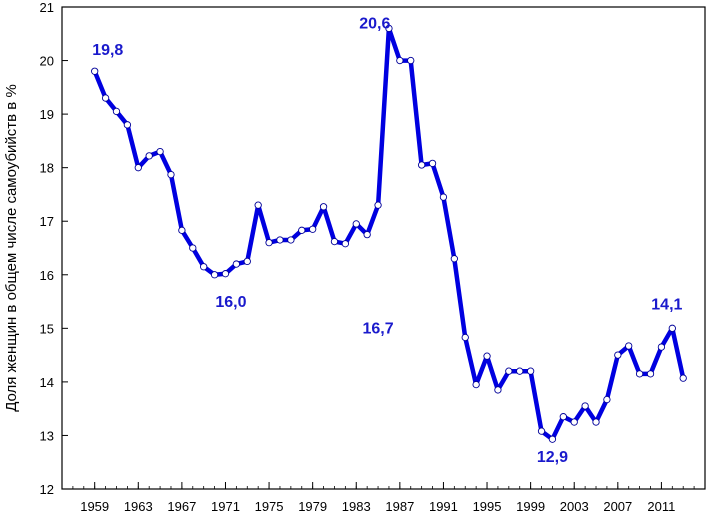  Describe the element at coordinates (230, 302) in the screenshot. I see `value-annotation: 16,0` at that location.